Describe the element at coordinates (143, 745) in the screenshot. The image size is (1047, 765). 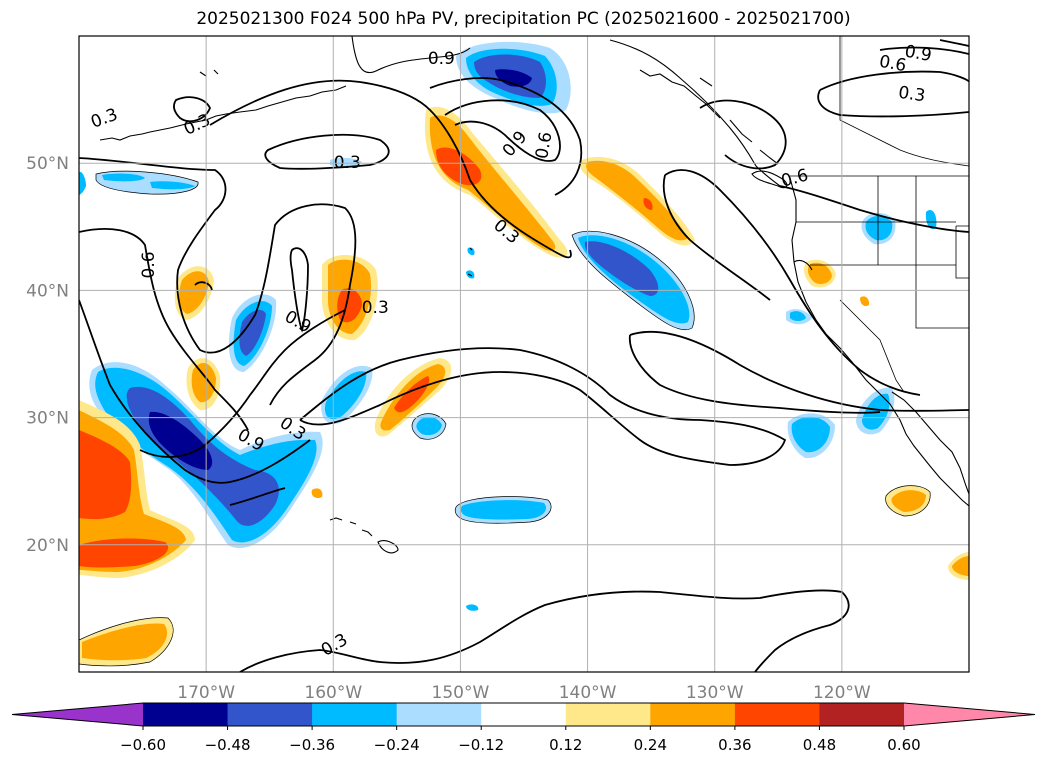
I see `colorbar-tick-label: −0.60` at that location.